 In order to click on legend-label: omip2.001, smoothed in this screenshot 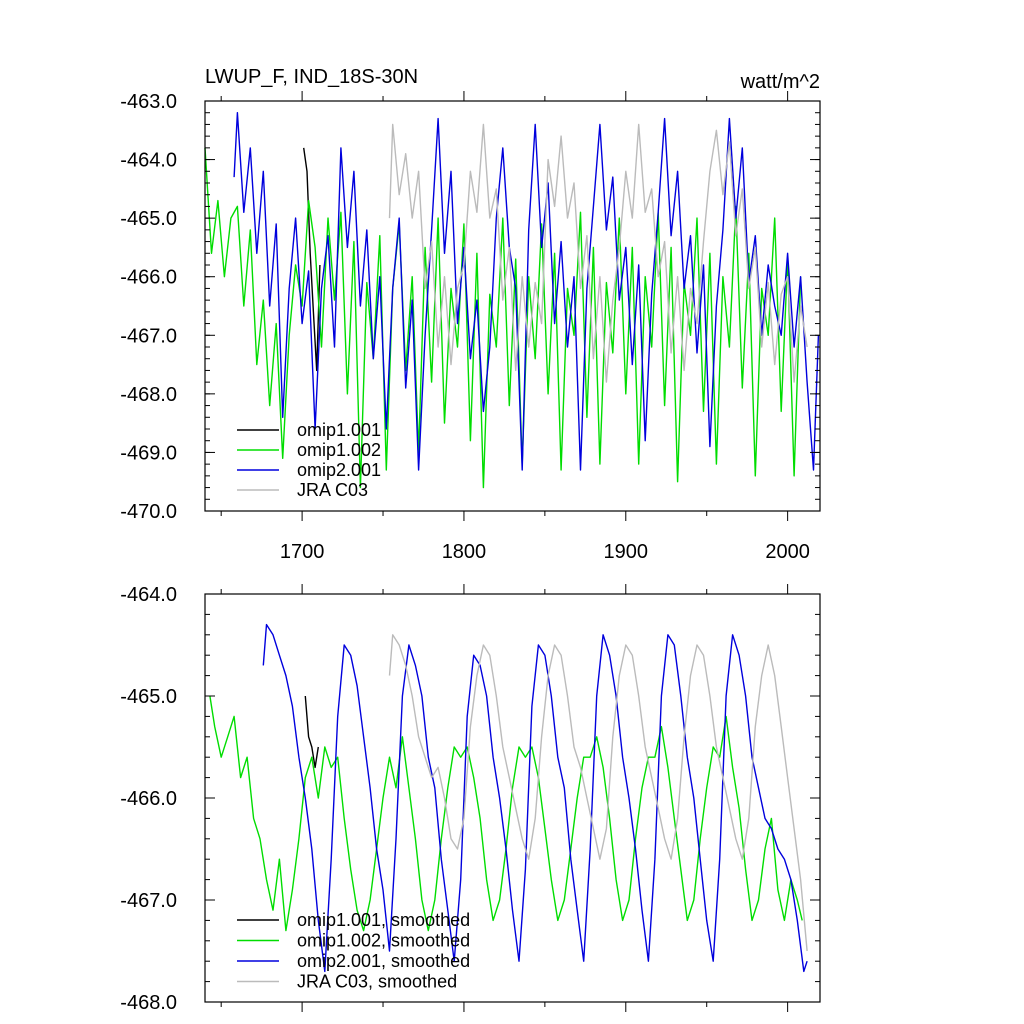, I will do `click(383, 961)`.